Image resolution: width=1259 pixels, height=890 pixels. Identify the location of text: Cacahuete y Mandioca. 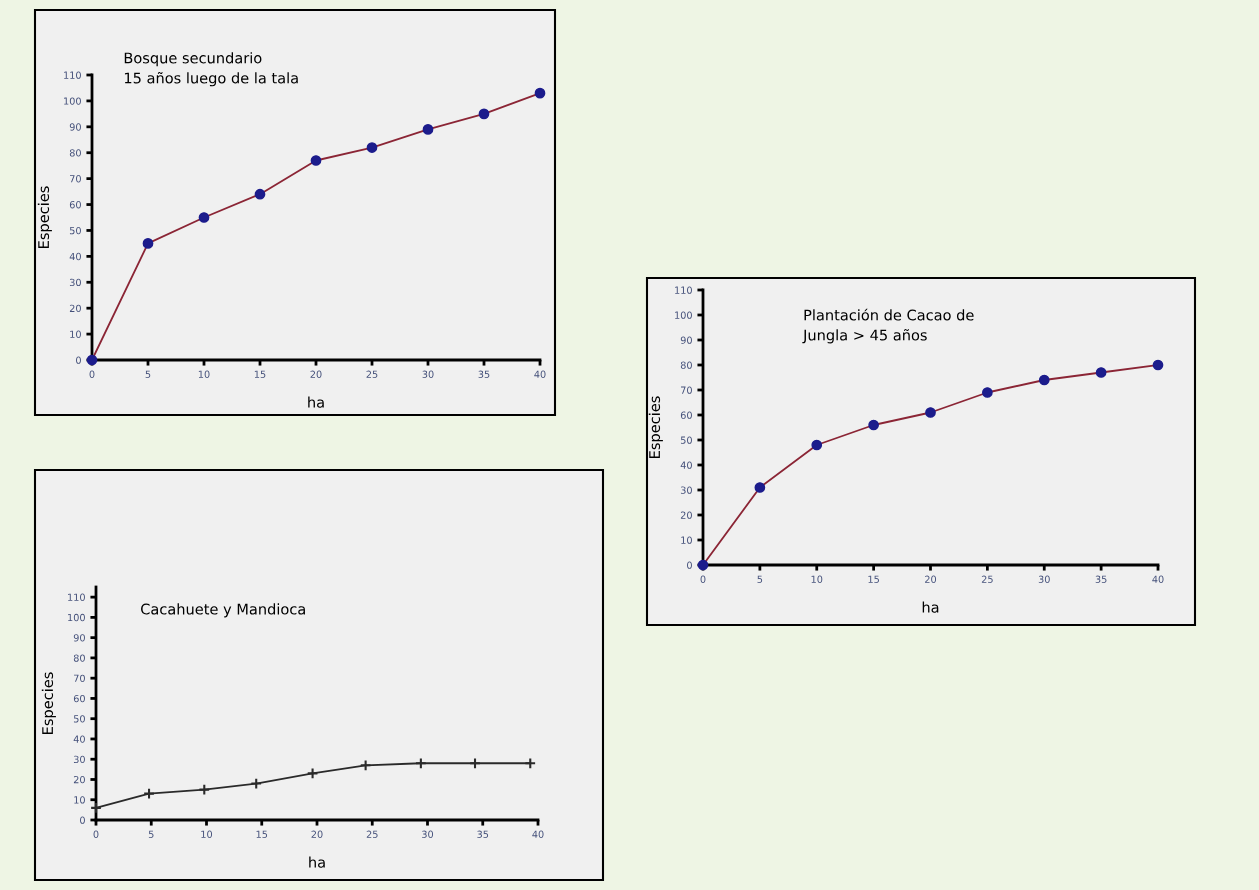
(223, 610).